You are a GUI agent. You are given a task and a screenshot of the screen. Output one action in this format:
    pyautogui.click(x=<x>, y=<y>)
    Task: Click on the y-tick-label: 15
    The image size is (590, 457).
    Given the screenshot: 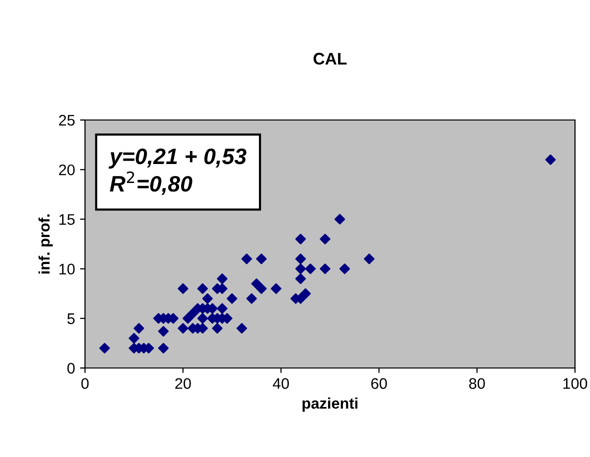 What is the action you would take?
    pyautogui.click(x=67, y=219)
    